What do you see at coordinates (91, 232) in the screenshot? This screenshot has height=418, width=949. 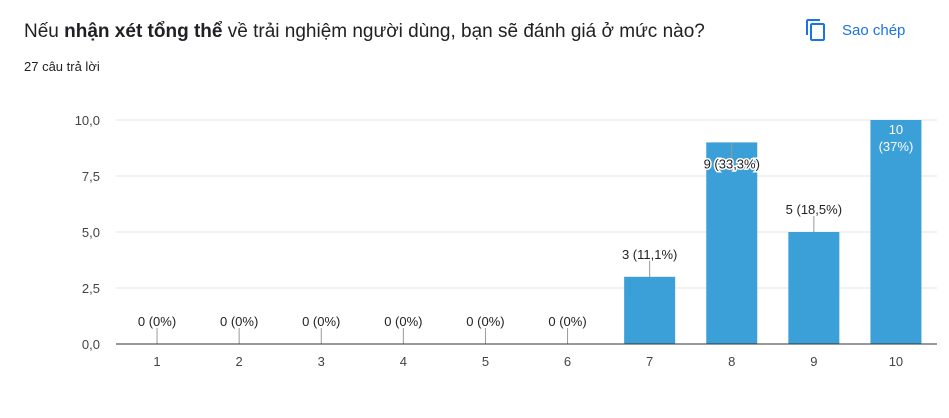 I see `y-tick-label: 5,0` at bounding box center [91, 232].